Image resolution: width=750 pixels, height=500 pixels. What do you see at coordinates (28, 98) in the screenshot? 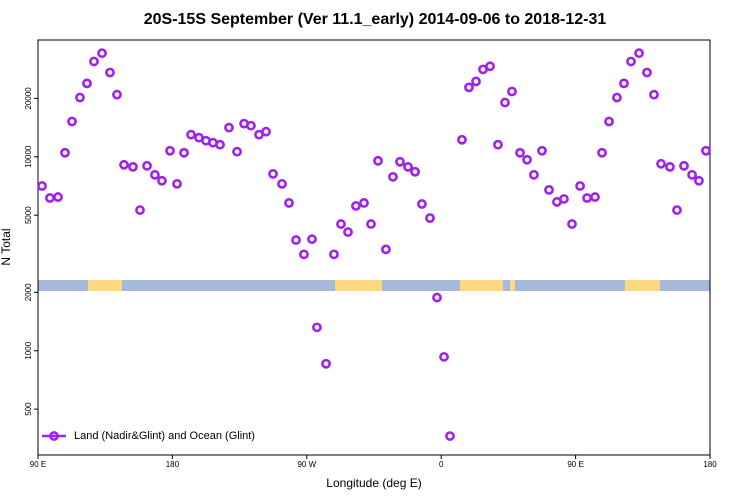
I see `y-tick-label: 20000` at bounding box center [28, 98].